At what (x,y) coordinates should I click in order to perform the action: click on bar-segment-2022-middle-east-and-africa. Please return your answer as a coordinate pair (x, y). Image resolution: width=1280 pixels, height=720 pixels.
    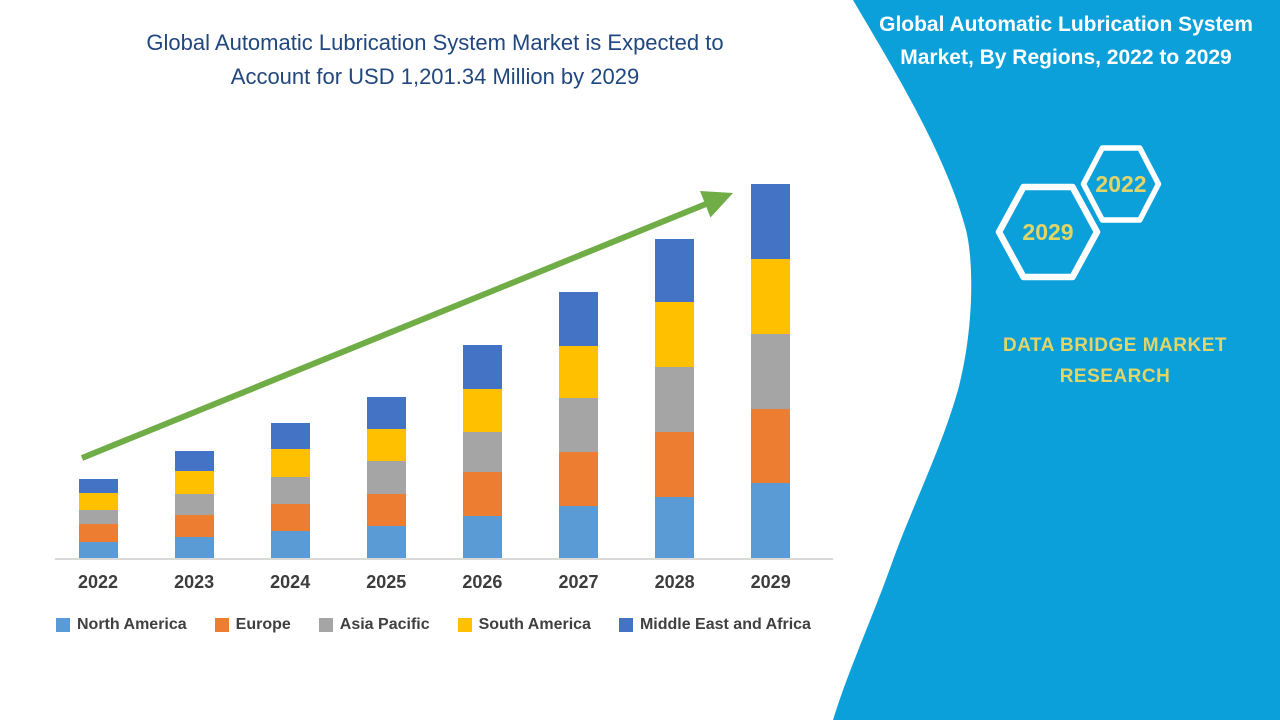
    Looking at the image, I should click on (98, 485).